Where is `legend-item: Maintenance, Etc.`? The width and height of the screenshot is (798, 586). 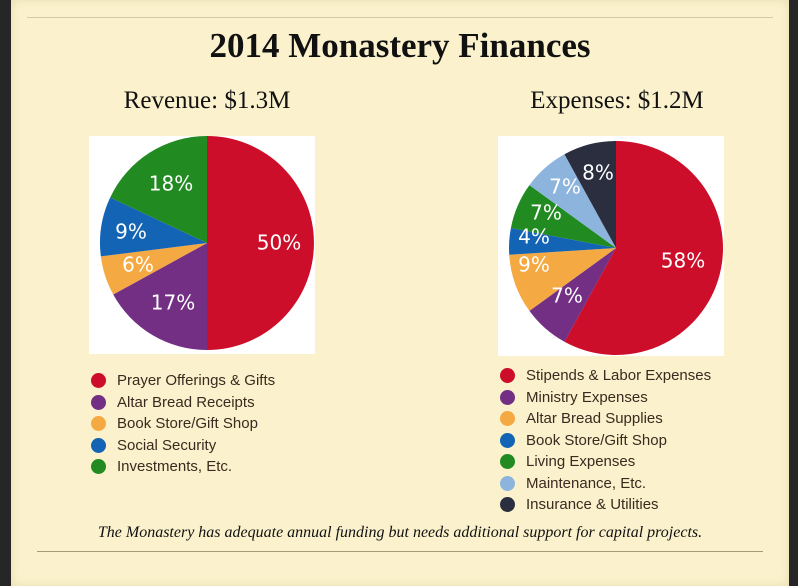
legend-item: Maintenance, Etc. is located at coordinates (604, 484).